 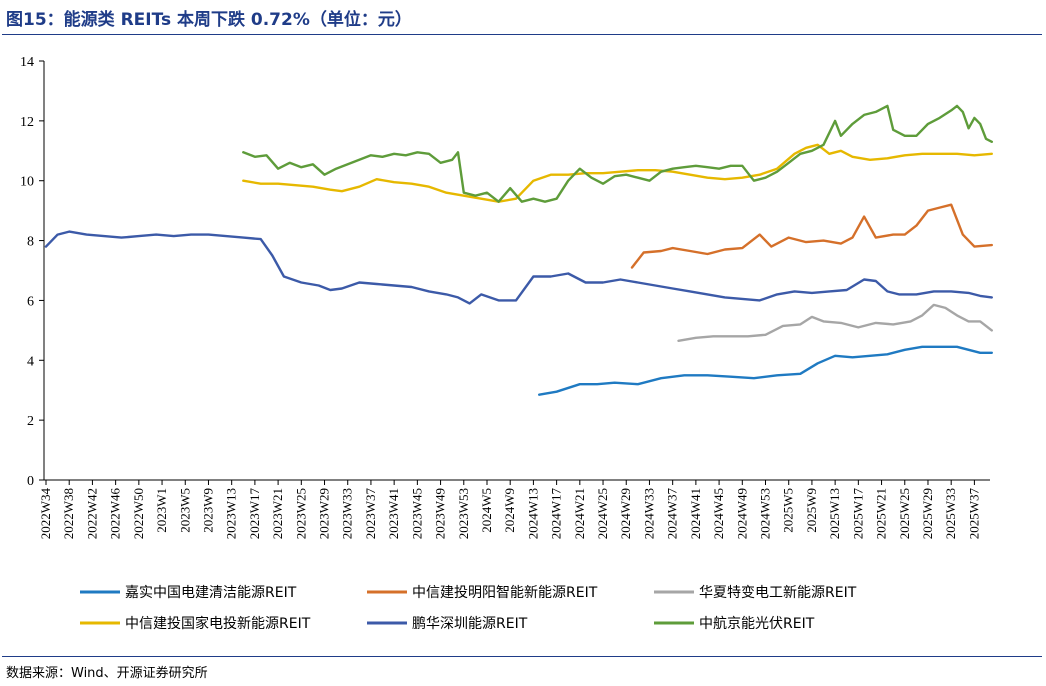 What do you see at coordinates (209, 20) in the screenshot?
I see `chart-title: 图15：能源类 REITs 本周下跌 0.72%（单位：元）` at bounding box center [209, 20].